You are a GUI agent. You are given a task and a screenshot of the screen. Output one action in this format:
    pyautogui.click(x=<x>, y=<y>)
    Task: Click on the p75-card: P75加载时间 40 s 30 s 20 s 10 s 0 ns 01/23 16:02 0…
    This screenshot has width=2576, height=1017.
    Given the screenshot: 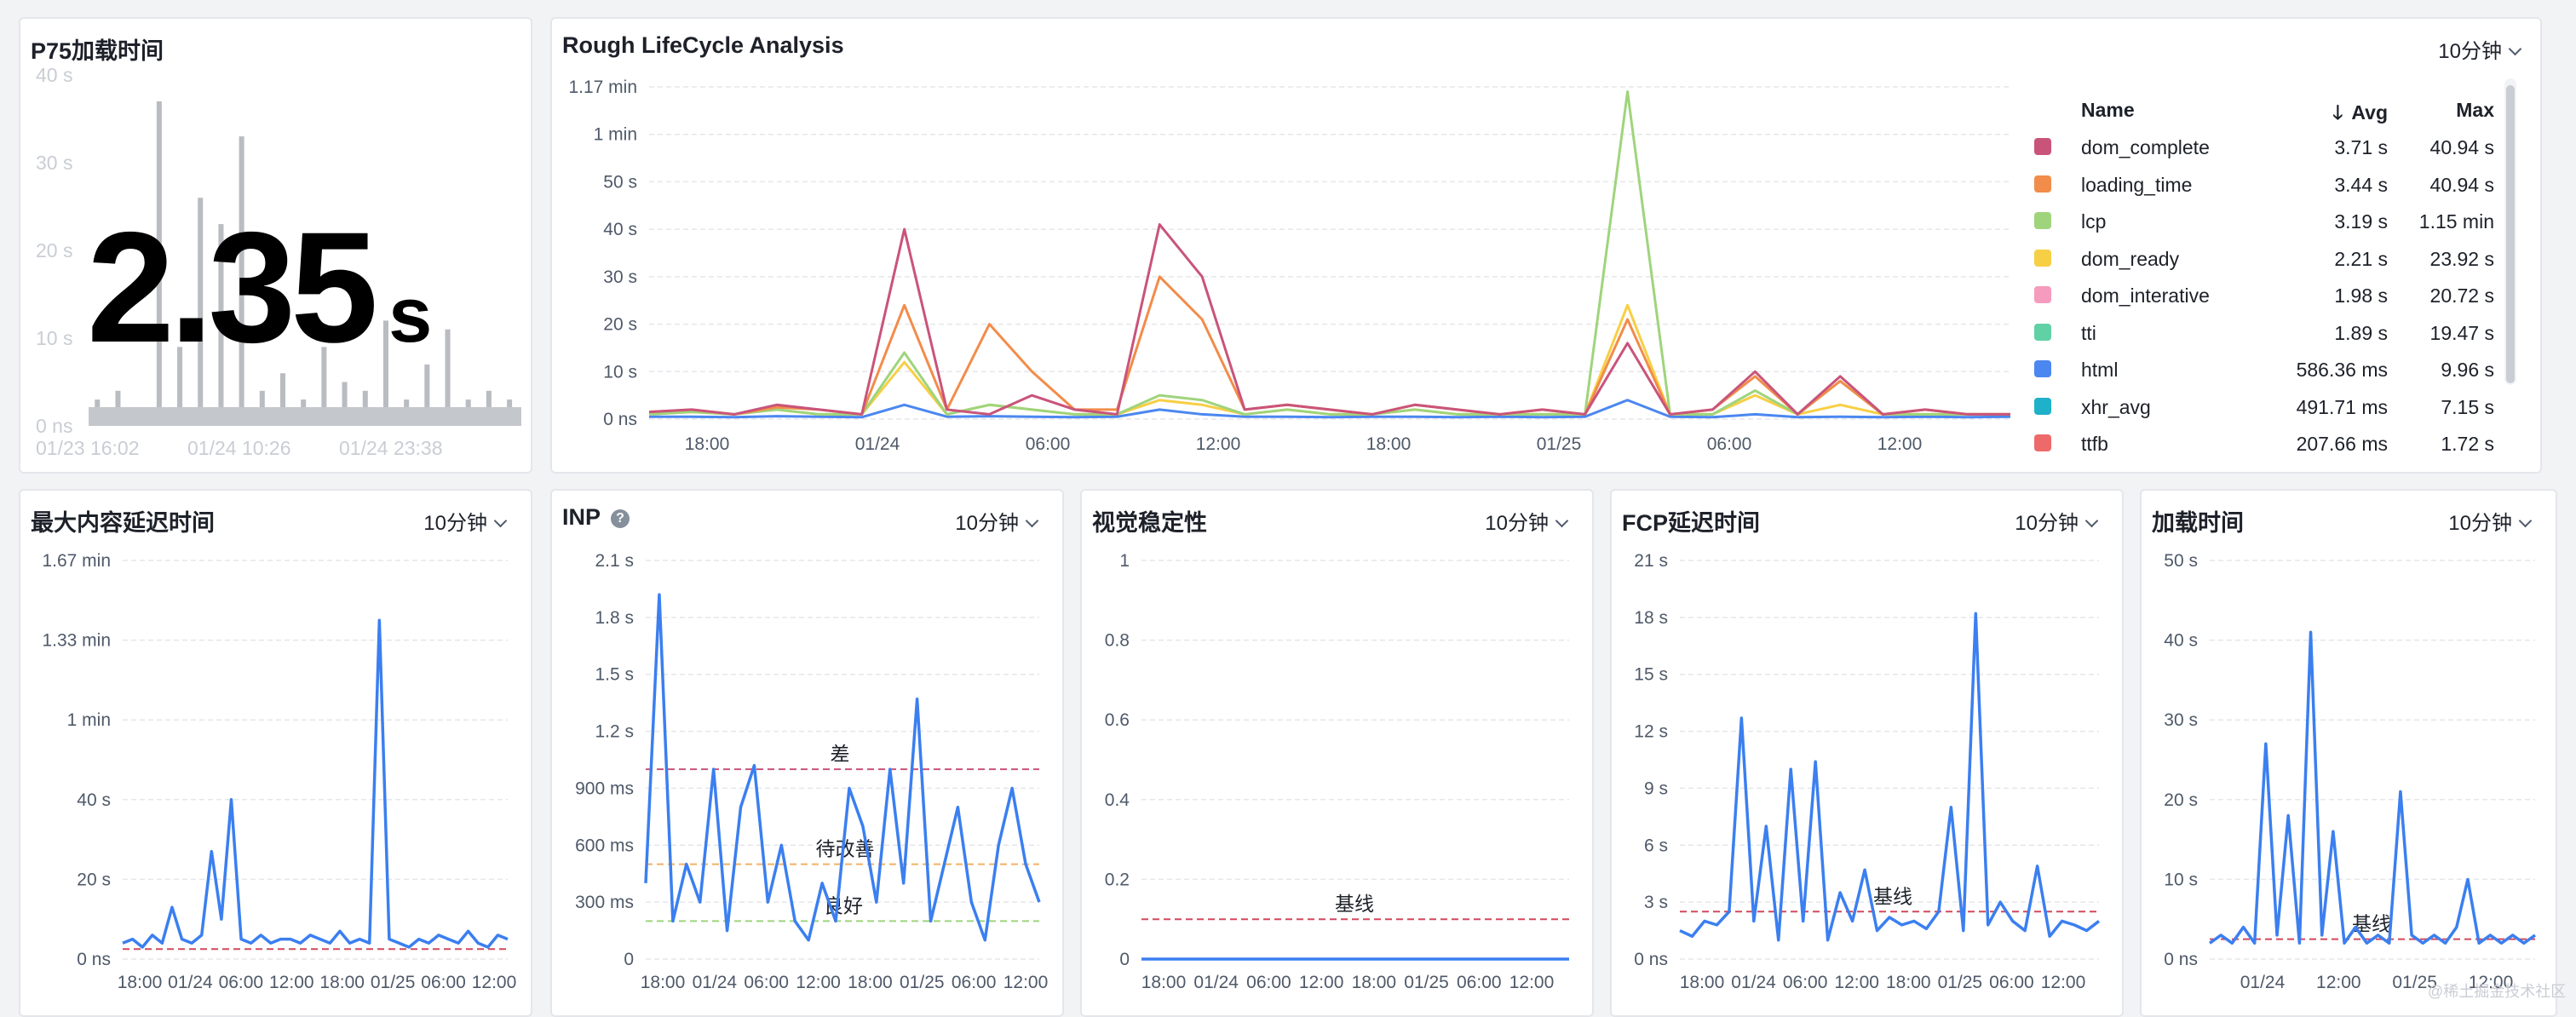 What is the action you would take?
    pyautogui.click(x=275, y=245)
    